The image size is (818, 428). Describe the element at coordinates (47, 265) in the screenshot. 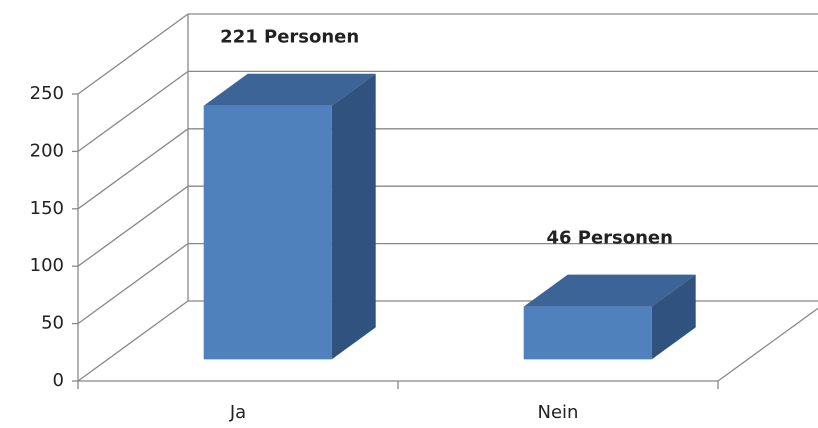

I see `y-tick-label: 100` at that location.